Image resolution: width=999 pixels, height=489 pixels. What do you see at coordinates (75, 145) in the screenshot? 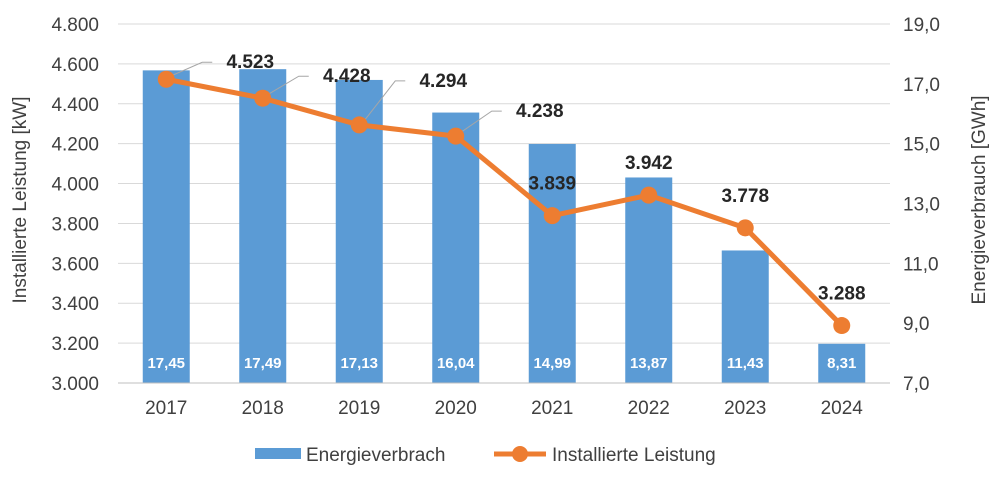
I see `y-left-tick-label: 4.200` at bounding box center [75, 145].